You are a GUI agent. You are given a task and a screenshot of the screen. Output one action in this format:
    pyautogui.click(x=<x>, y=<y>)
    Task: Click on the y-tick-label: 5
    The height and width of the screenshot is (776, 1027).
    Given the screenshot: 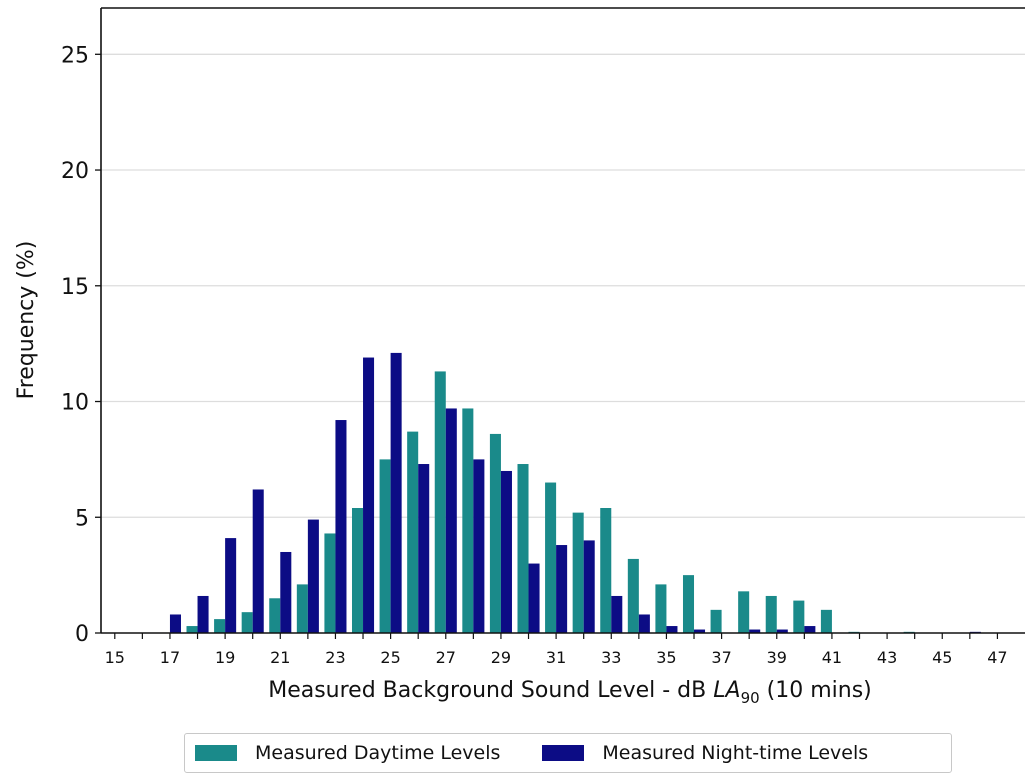 What is the action you would take?
    pyautogui.click(x=82, y=518)
    